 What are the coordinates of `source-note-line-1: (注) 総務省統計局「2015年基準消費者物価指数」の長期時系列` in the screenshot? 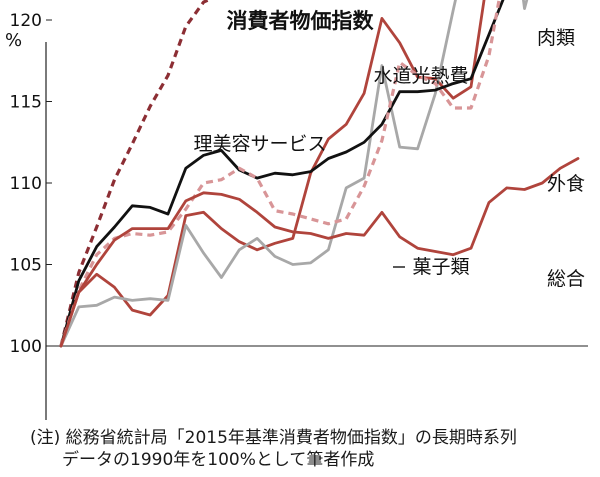 It's located at (273, 438).